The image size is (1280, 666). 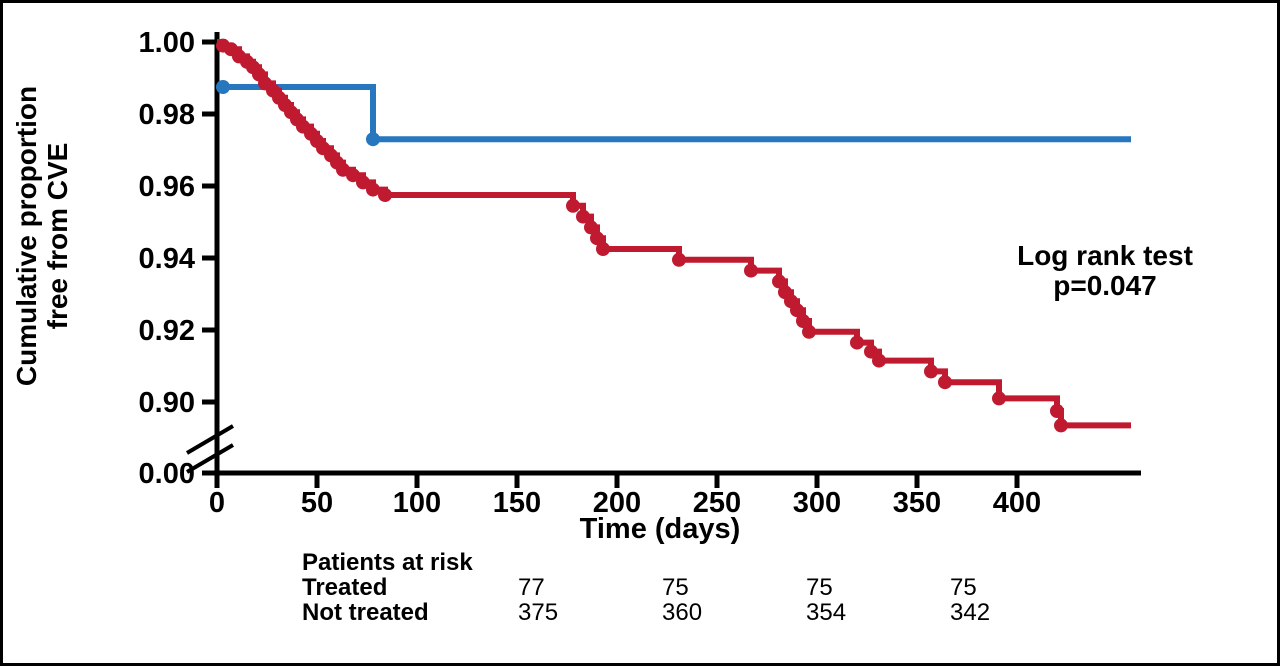 I want to click on x-tick-label: 0, so click(x=217, y=503).